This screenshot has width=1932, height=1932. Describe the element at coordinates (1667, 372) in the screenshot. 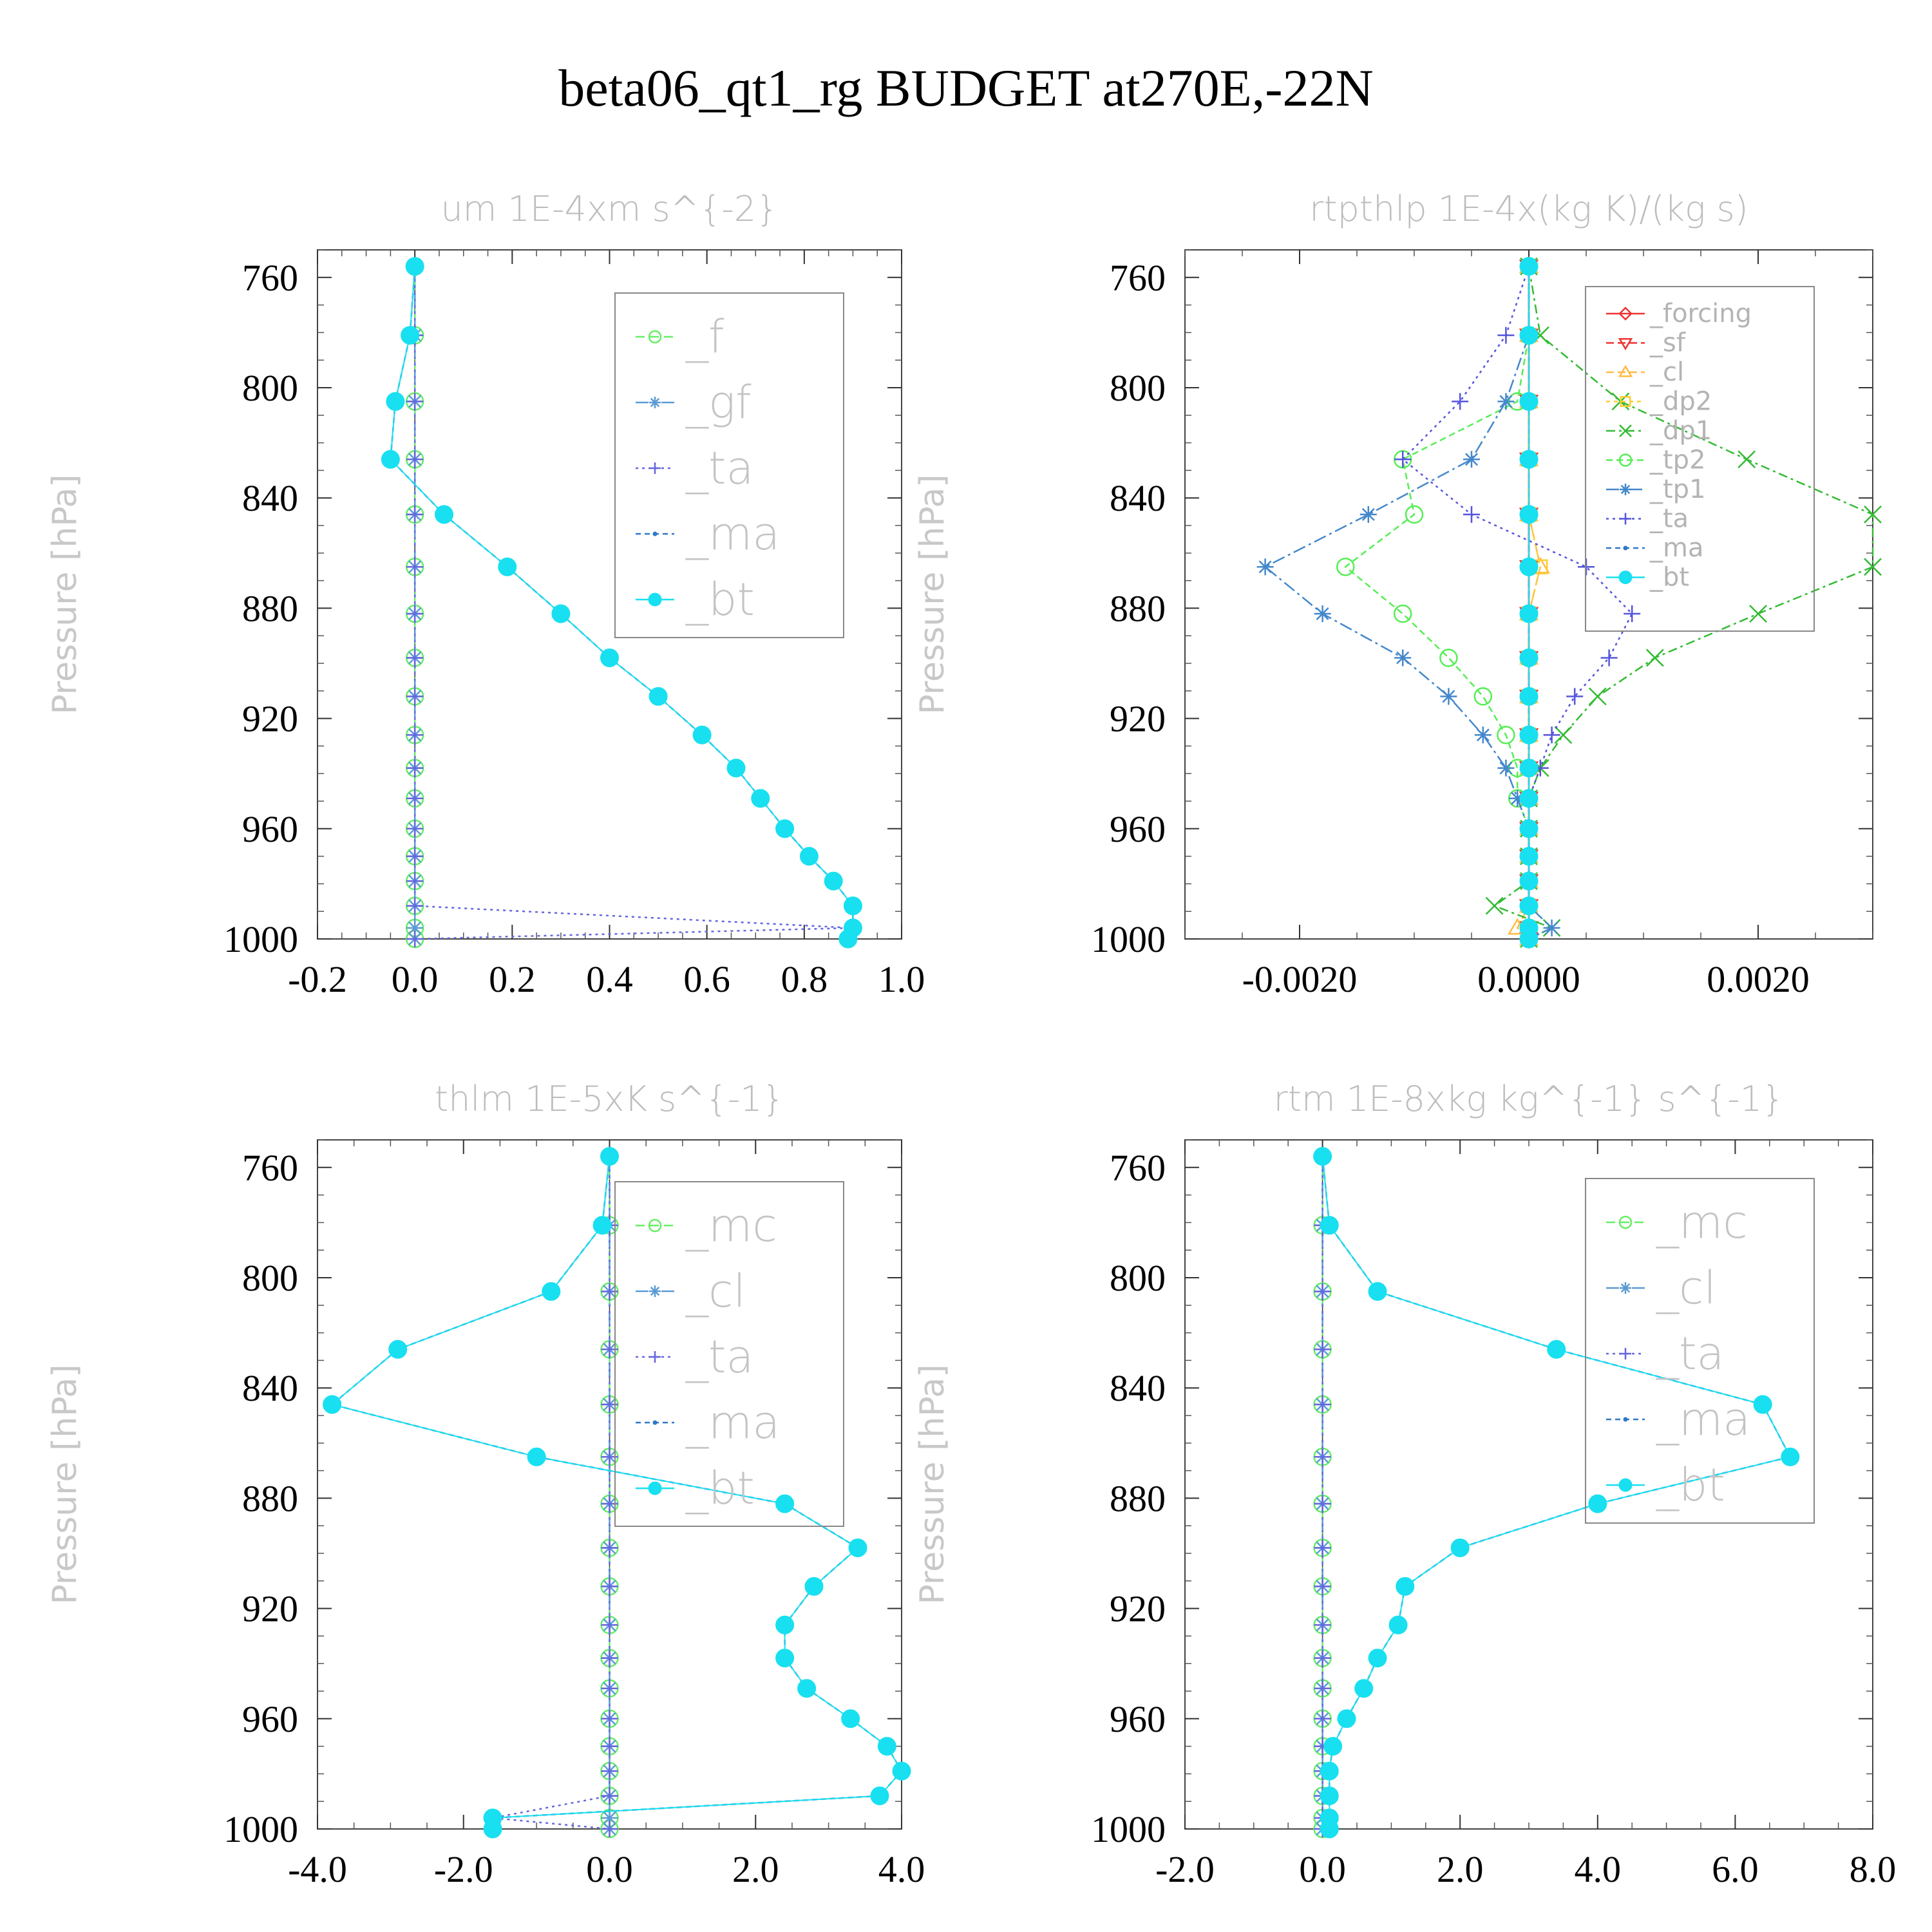

I see `legend-label: _cl` at that location.